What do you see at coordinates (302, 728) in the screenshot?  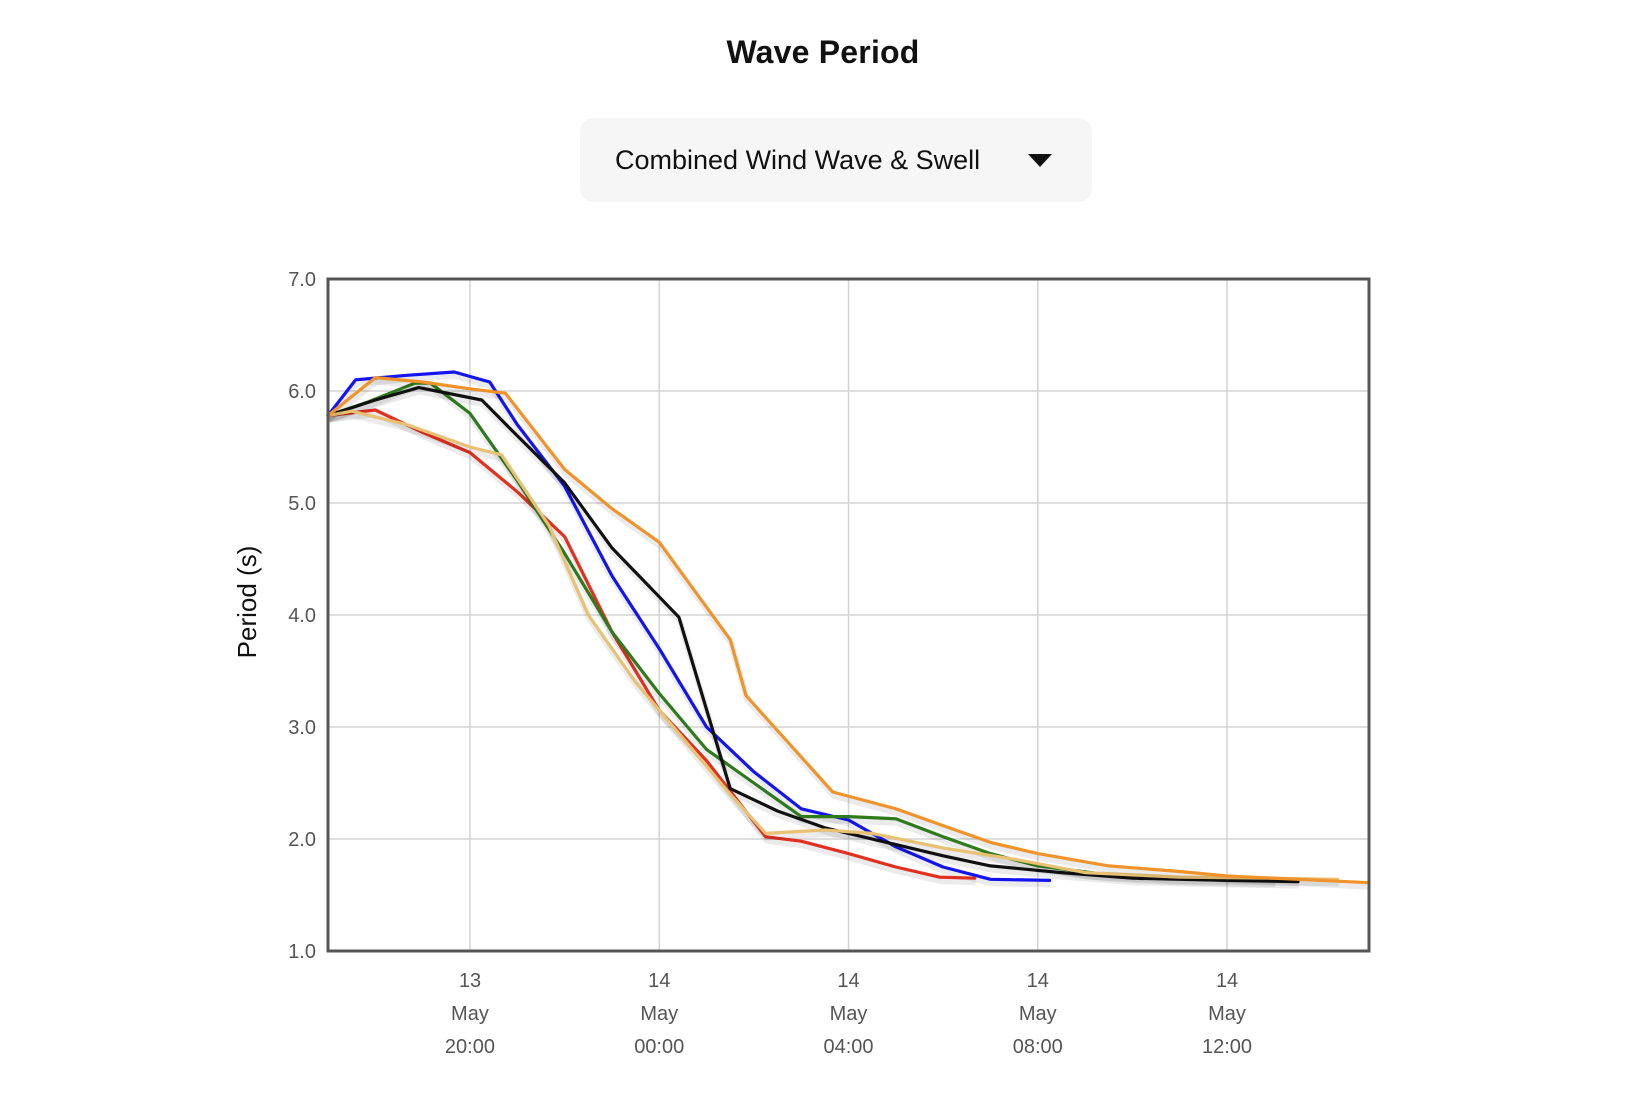 I see `y-tick-label: 3.0` at bounding box center [302, 728].